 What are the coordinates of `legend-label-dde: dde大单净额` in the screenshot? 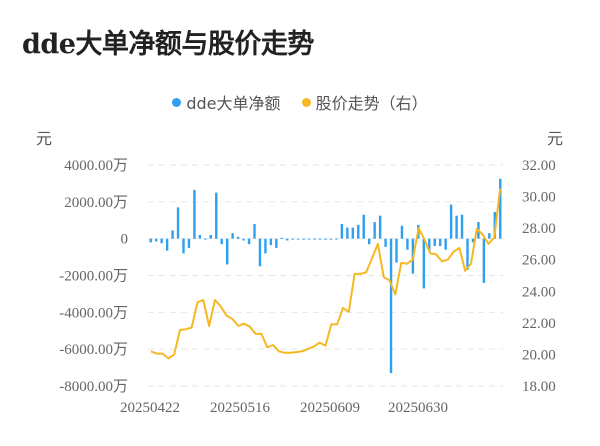 It's located at (233, 103).